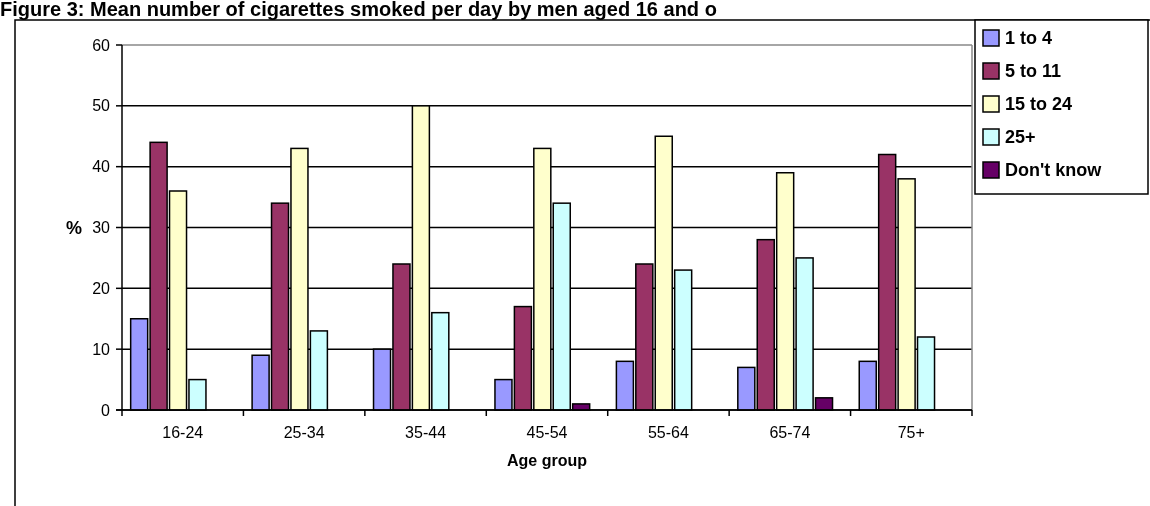  What do you see at coordinates (547, 432) in the screenshot?
I see `x-tick-label: 45-54` at bounding box center [547, 432].